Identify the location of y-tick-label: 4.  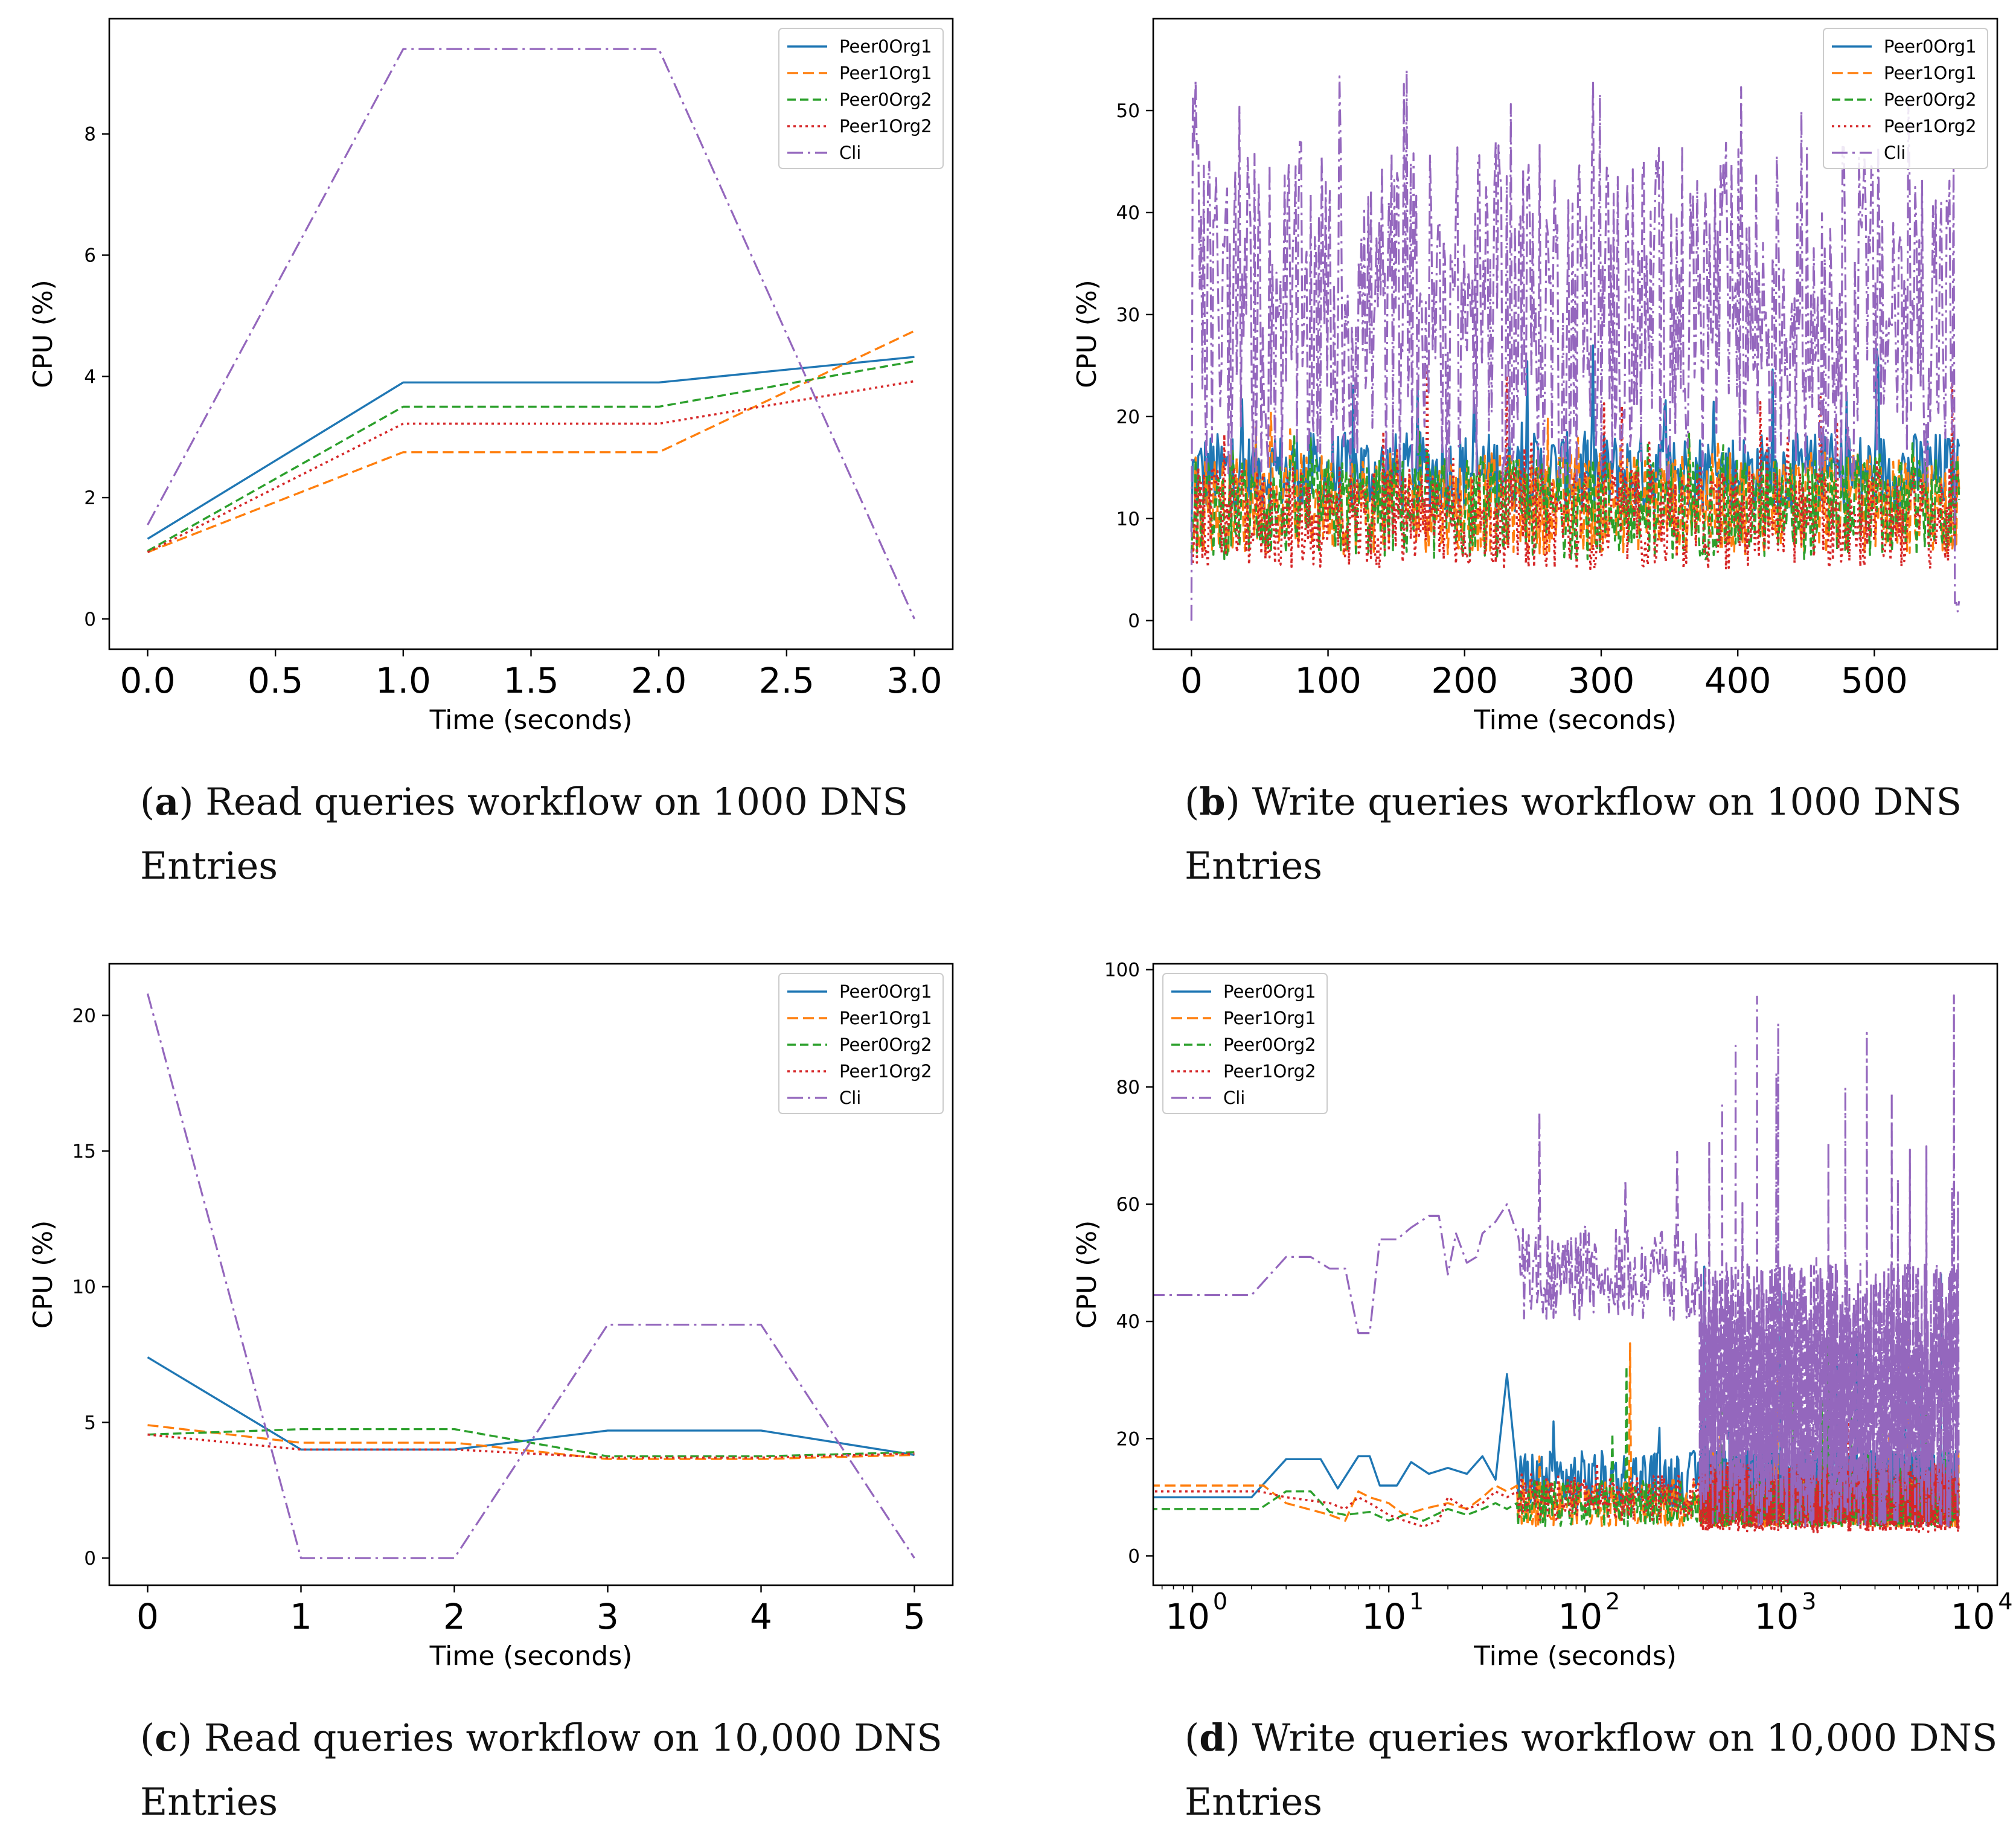
(90, 377).